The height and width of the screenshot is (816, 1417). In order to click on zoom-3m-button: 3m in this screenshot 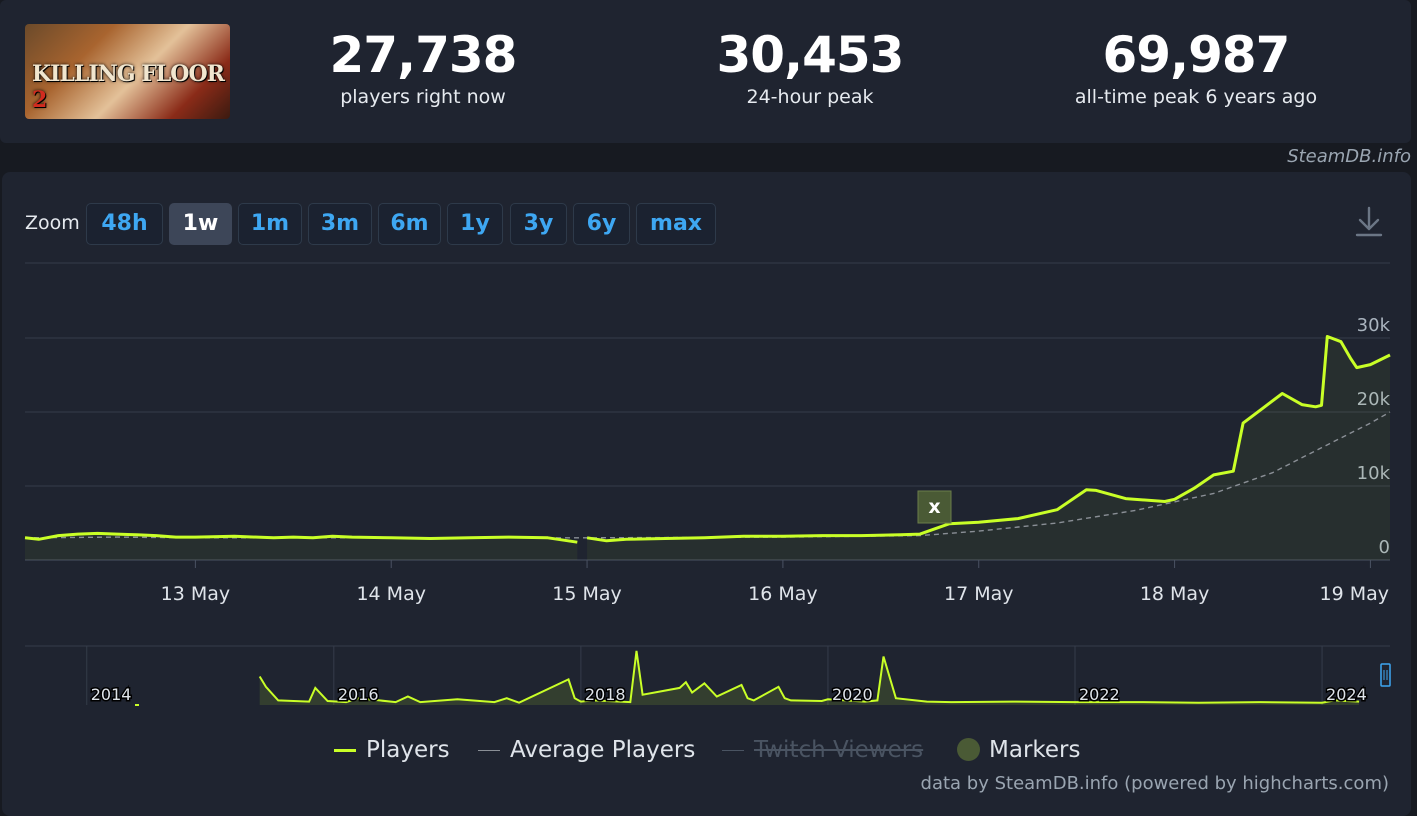, I will do `click(340, 224)`.